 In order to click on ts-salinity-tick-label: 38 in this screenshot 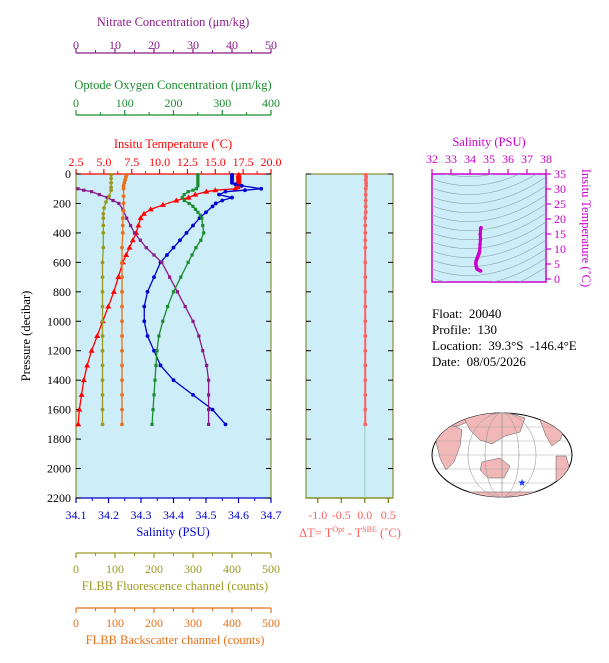, I will do `click(546, 159)`.